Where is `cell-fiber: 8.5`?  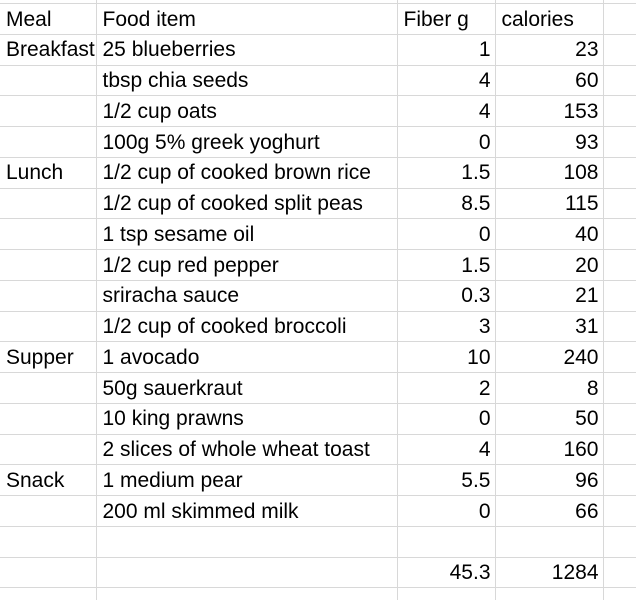 cell-fiber: 8.5 is located at coordinates (446, 204).